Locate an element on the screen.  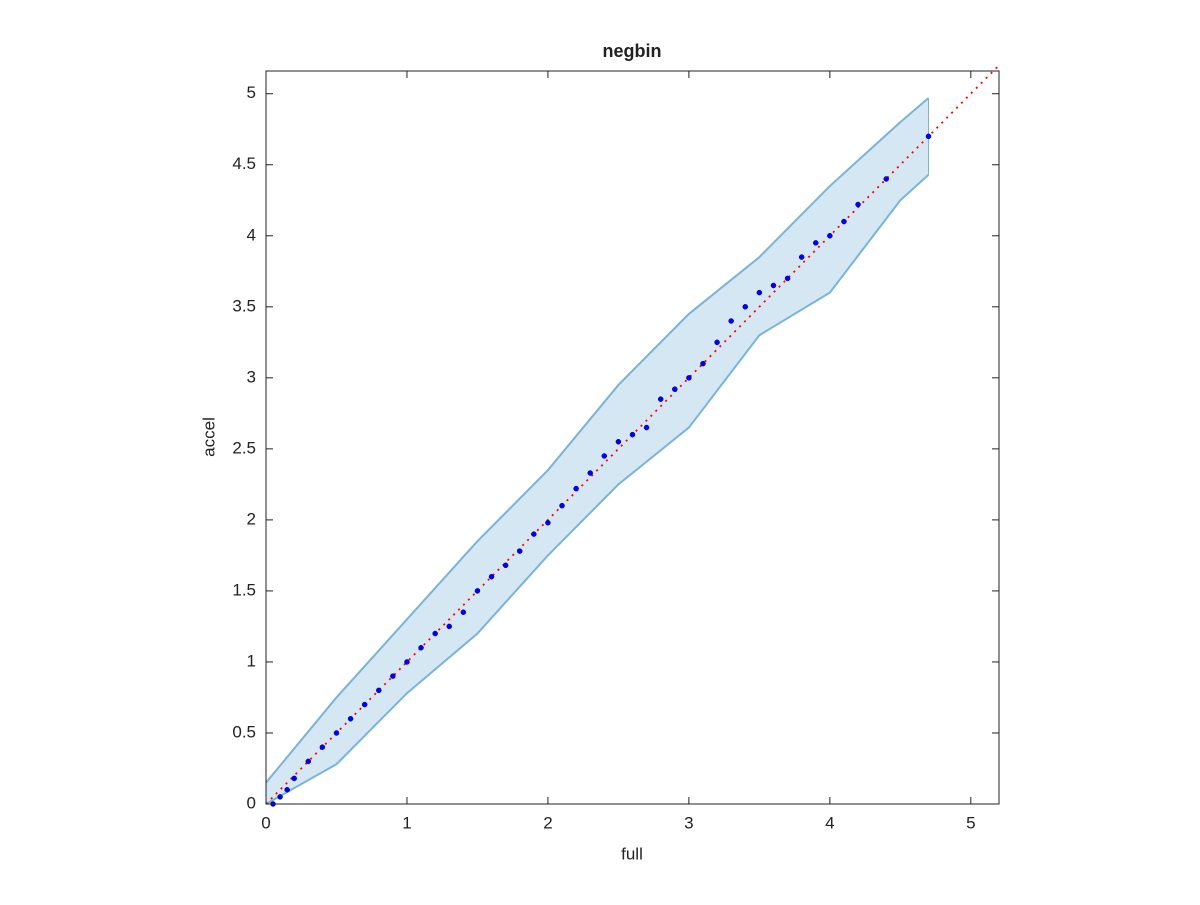
y-tick-label: 5 is located at coordinates (251, 92).